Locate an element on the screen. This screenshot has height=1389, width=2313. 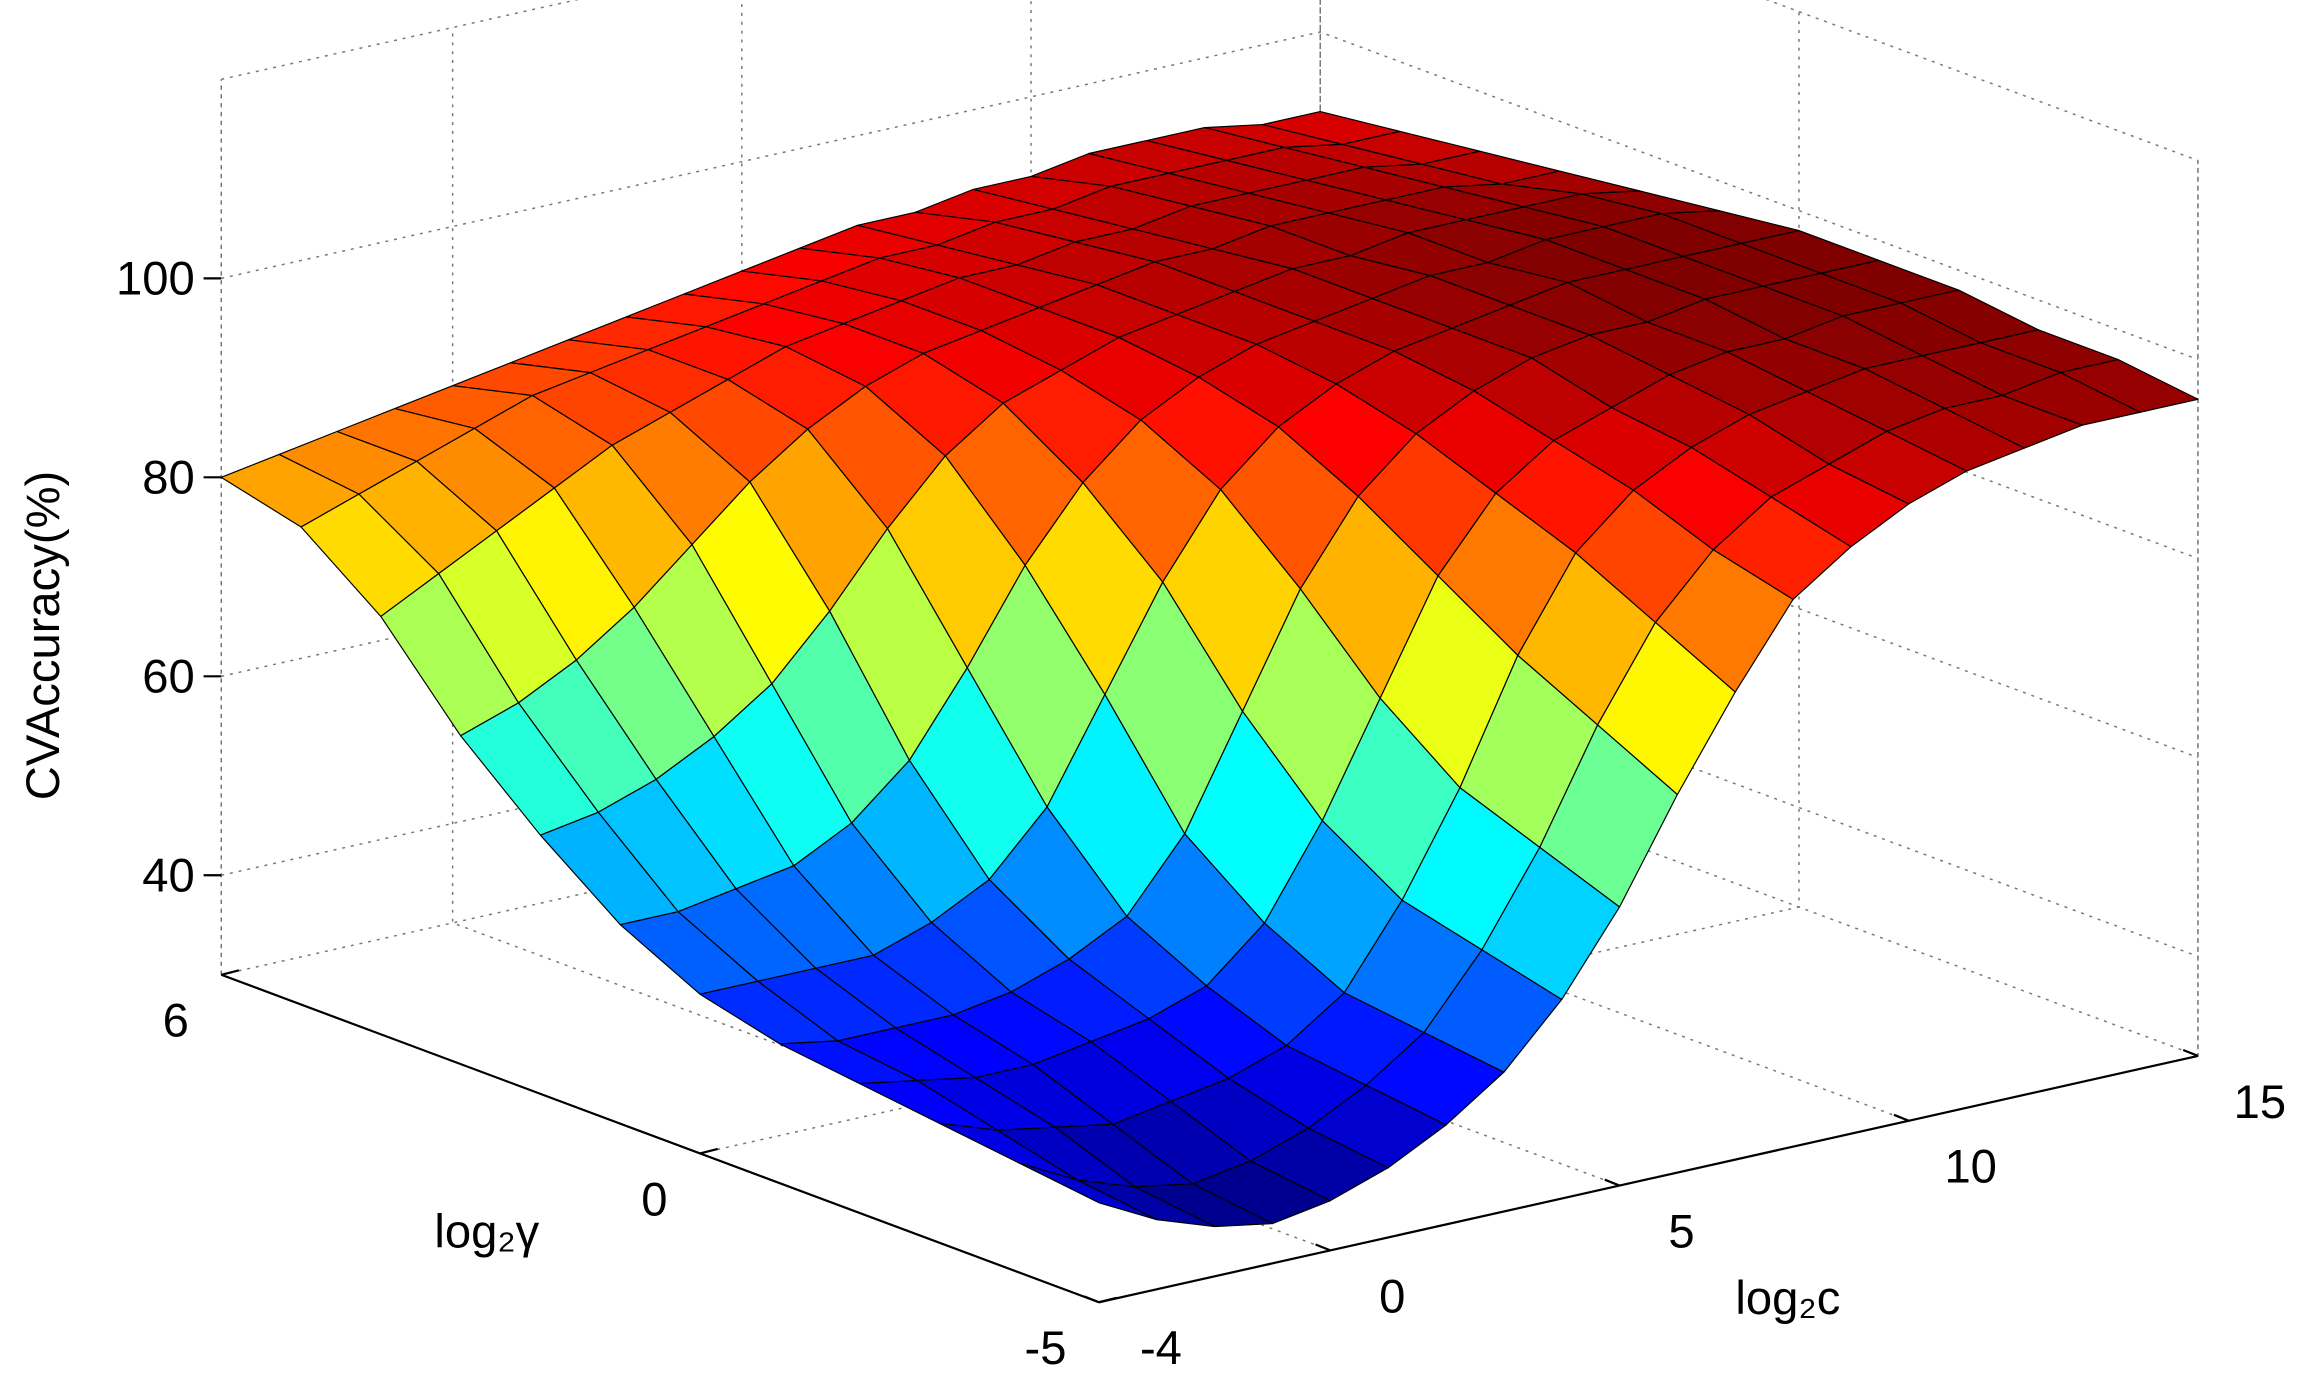
z-tick-label: 60 is located at coordinates (168, 677).